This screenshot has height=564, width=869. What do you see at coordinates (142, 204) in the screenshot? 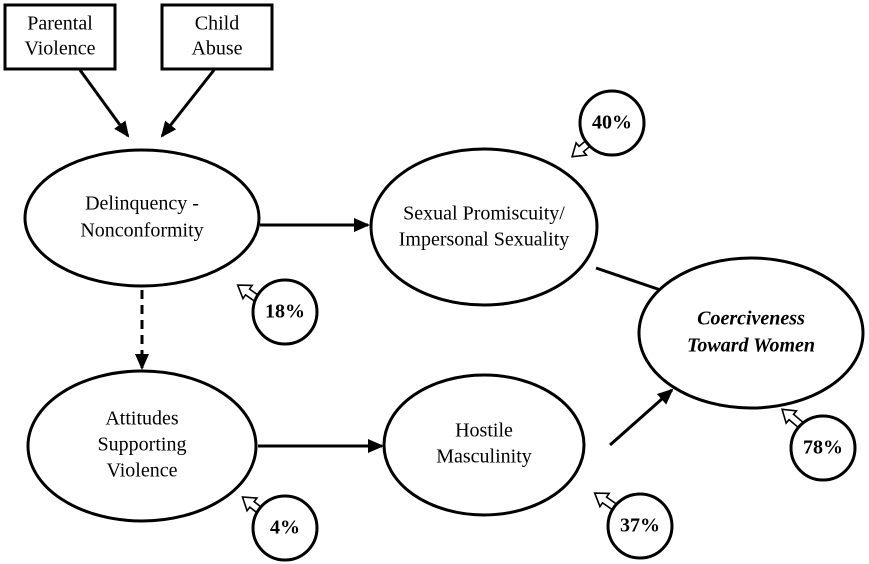
I see `node-label: Delinquency -` at bounding box center [142, 204].